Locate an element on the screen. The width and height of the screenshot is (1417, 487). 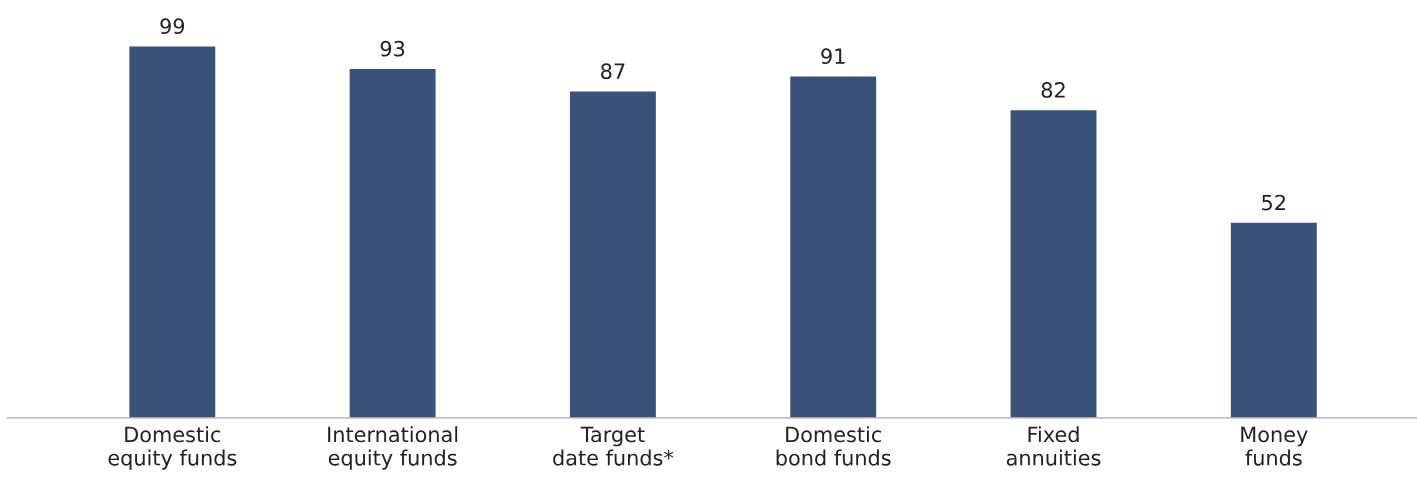
data-label: 91 is located at coordinates (833, 56).